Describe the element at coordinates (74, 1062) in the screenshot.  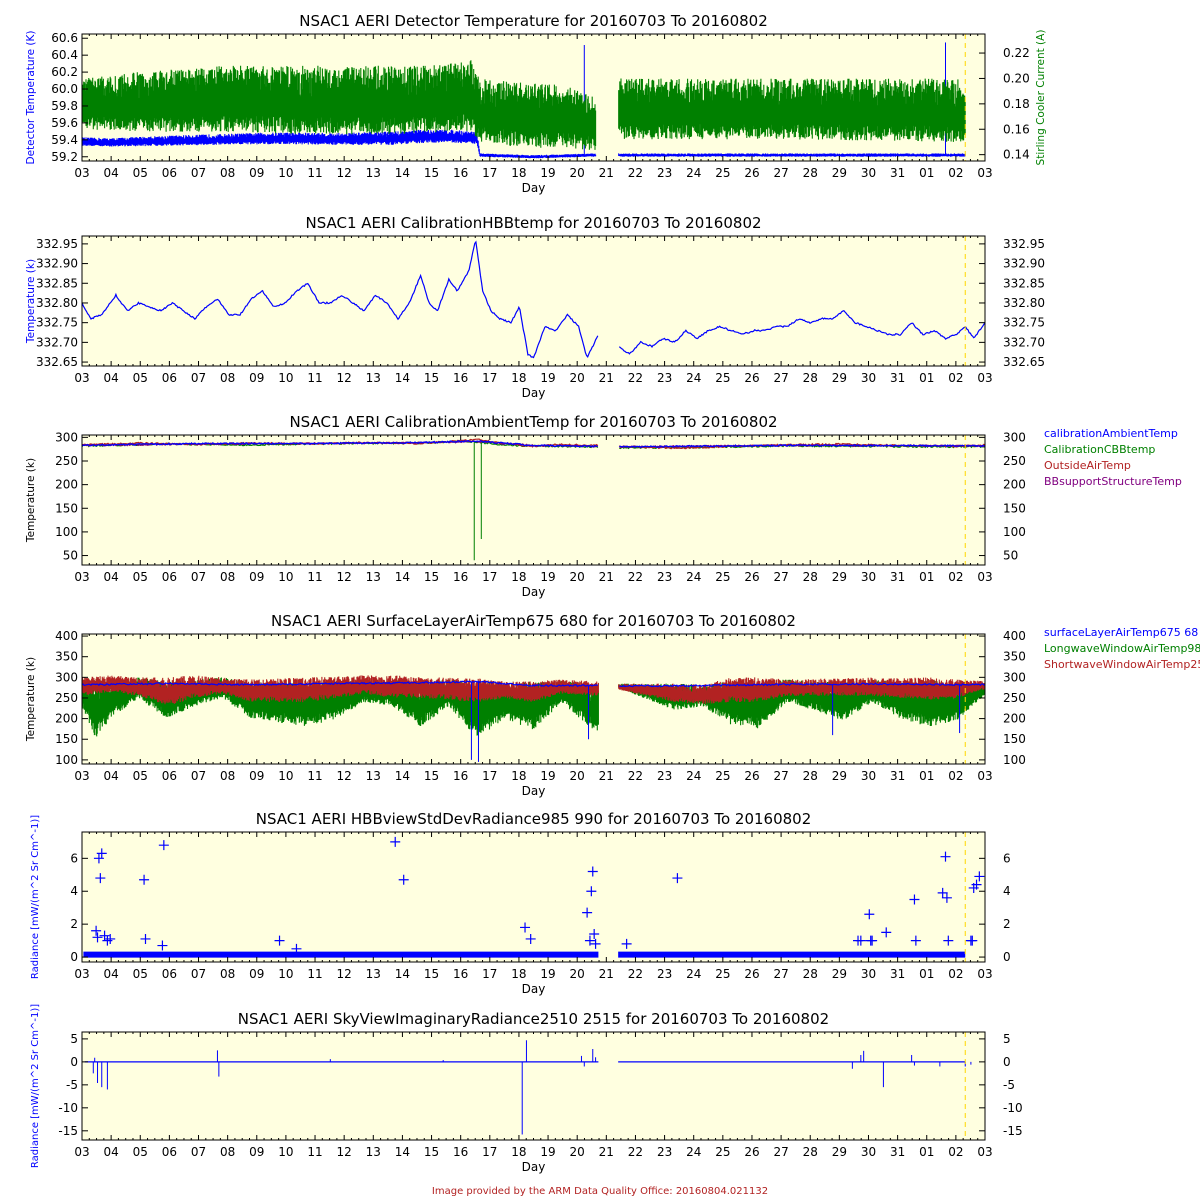
I see `y-tick-label: 0` at that location.